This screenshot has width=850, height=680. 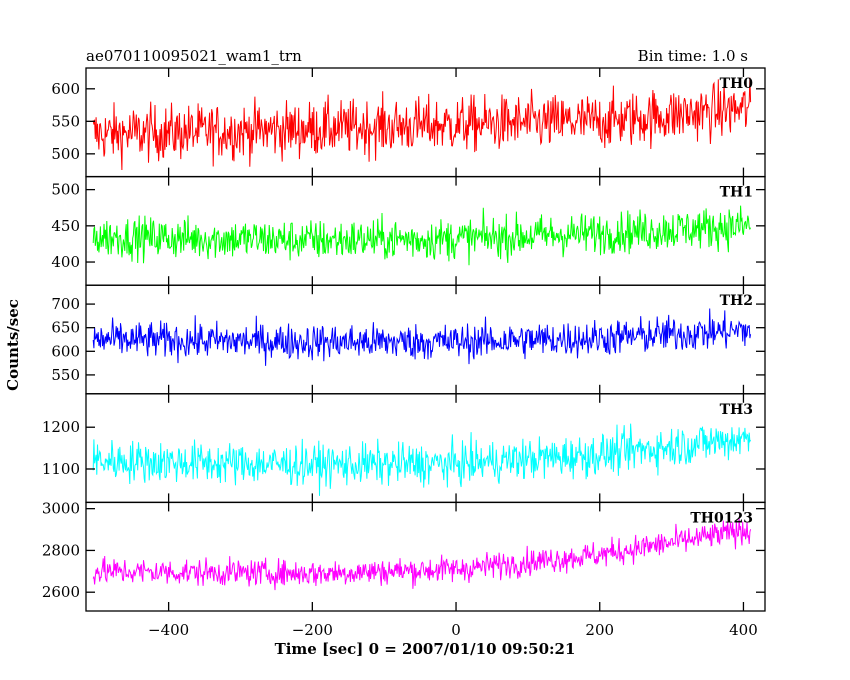 I want to click on y-tick-label: 2800, so click(x=61, y=550).